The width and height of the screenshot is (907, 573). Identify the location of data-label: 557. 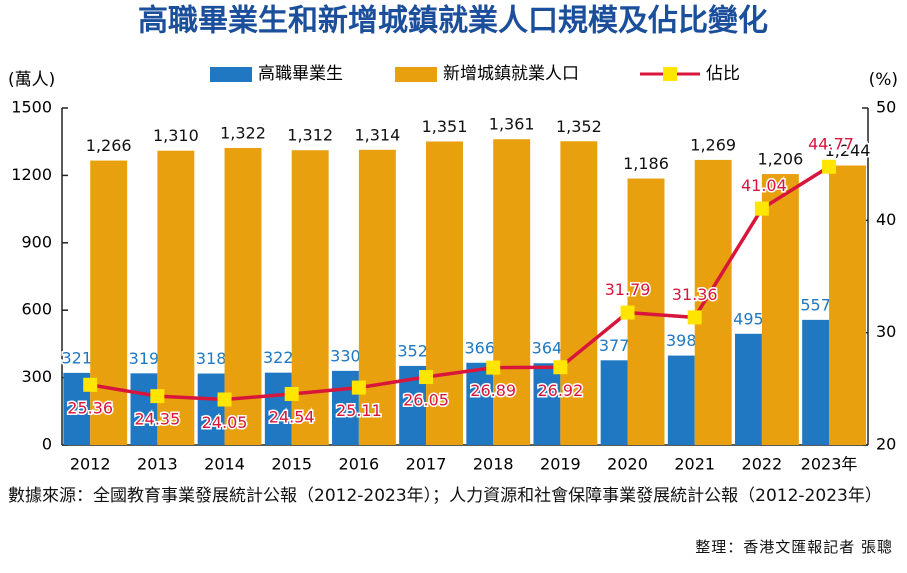
(815, 304).